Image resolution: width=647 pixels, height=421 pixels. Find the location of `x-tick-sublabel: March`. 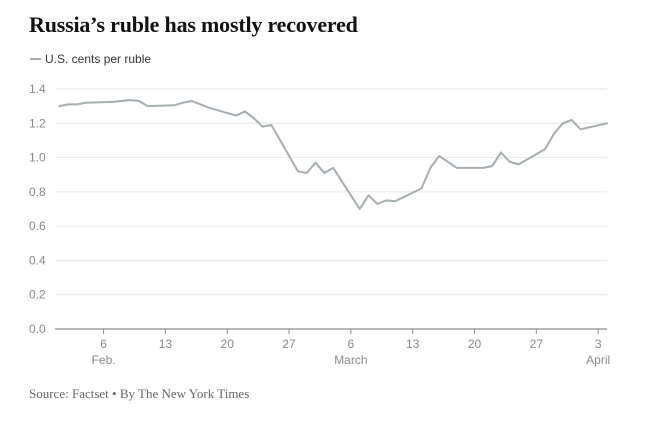

x-tick-sublabel: March is located at coordinates (350, 360).